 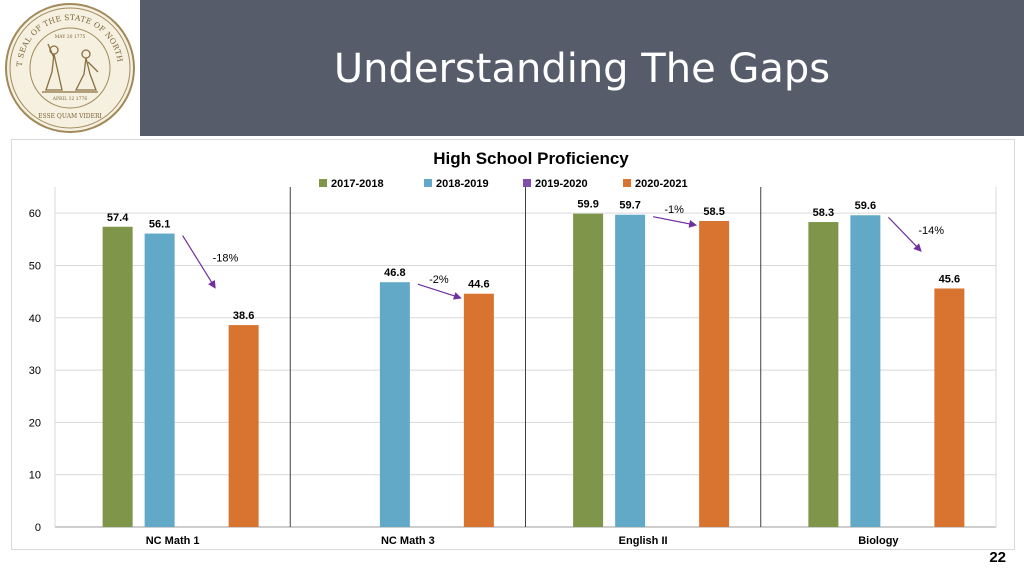 I want to click on legend-label: 2017-2018, so click(x=357, y=184).